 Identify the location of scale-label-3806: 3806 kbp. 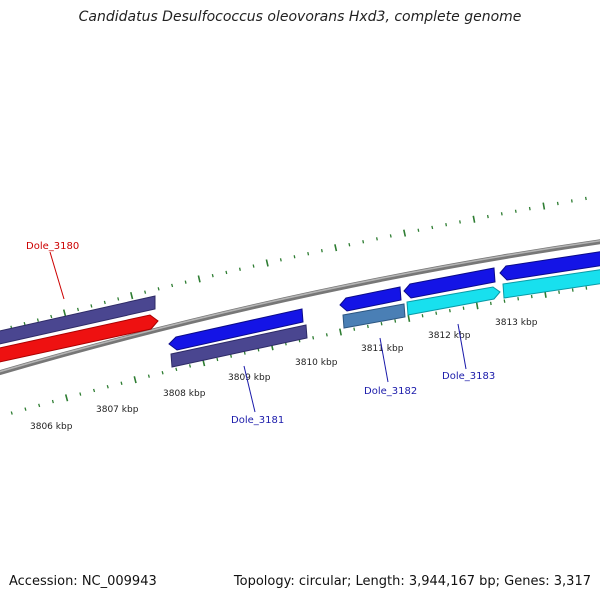
(51, 427).